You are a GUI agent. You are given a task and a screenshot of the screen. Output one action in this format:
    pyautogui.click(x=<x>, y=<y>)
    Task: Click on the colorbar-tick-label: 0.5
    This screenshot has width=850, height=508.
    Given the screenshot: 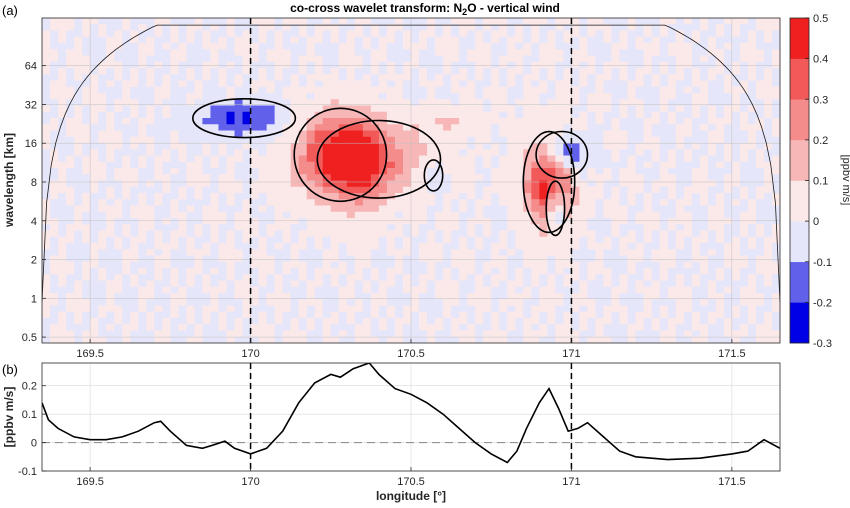 What is the action you would take?
    pyautogui.click(x=820, y=19)
    